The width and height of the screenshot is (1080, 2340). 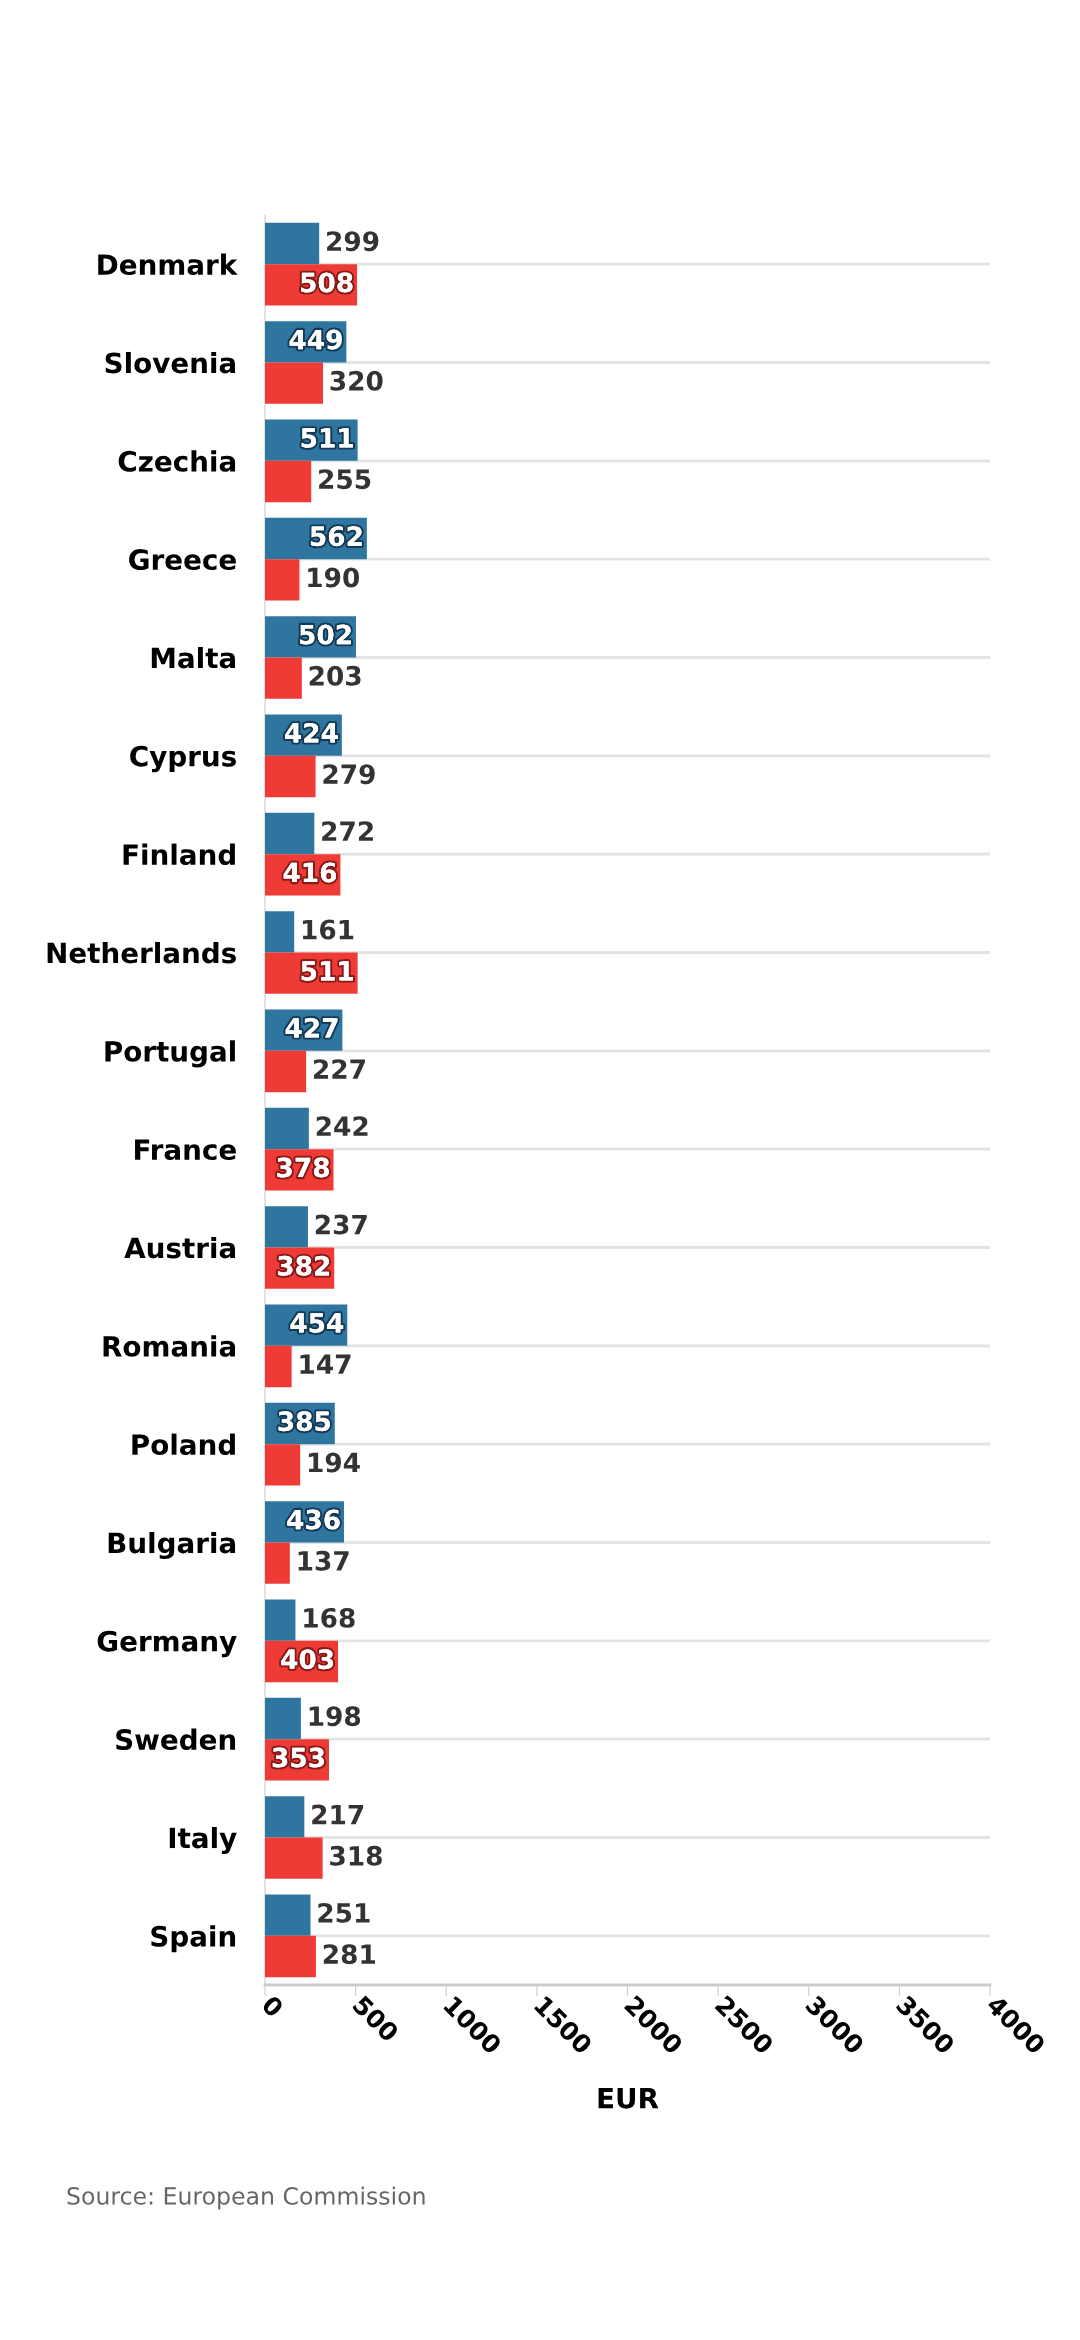 I want to click on y-tick-label: Romania, so click(x=169, y=1346).